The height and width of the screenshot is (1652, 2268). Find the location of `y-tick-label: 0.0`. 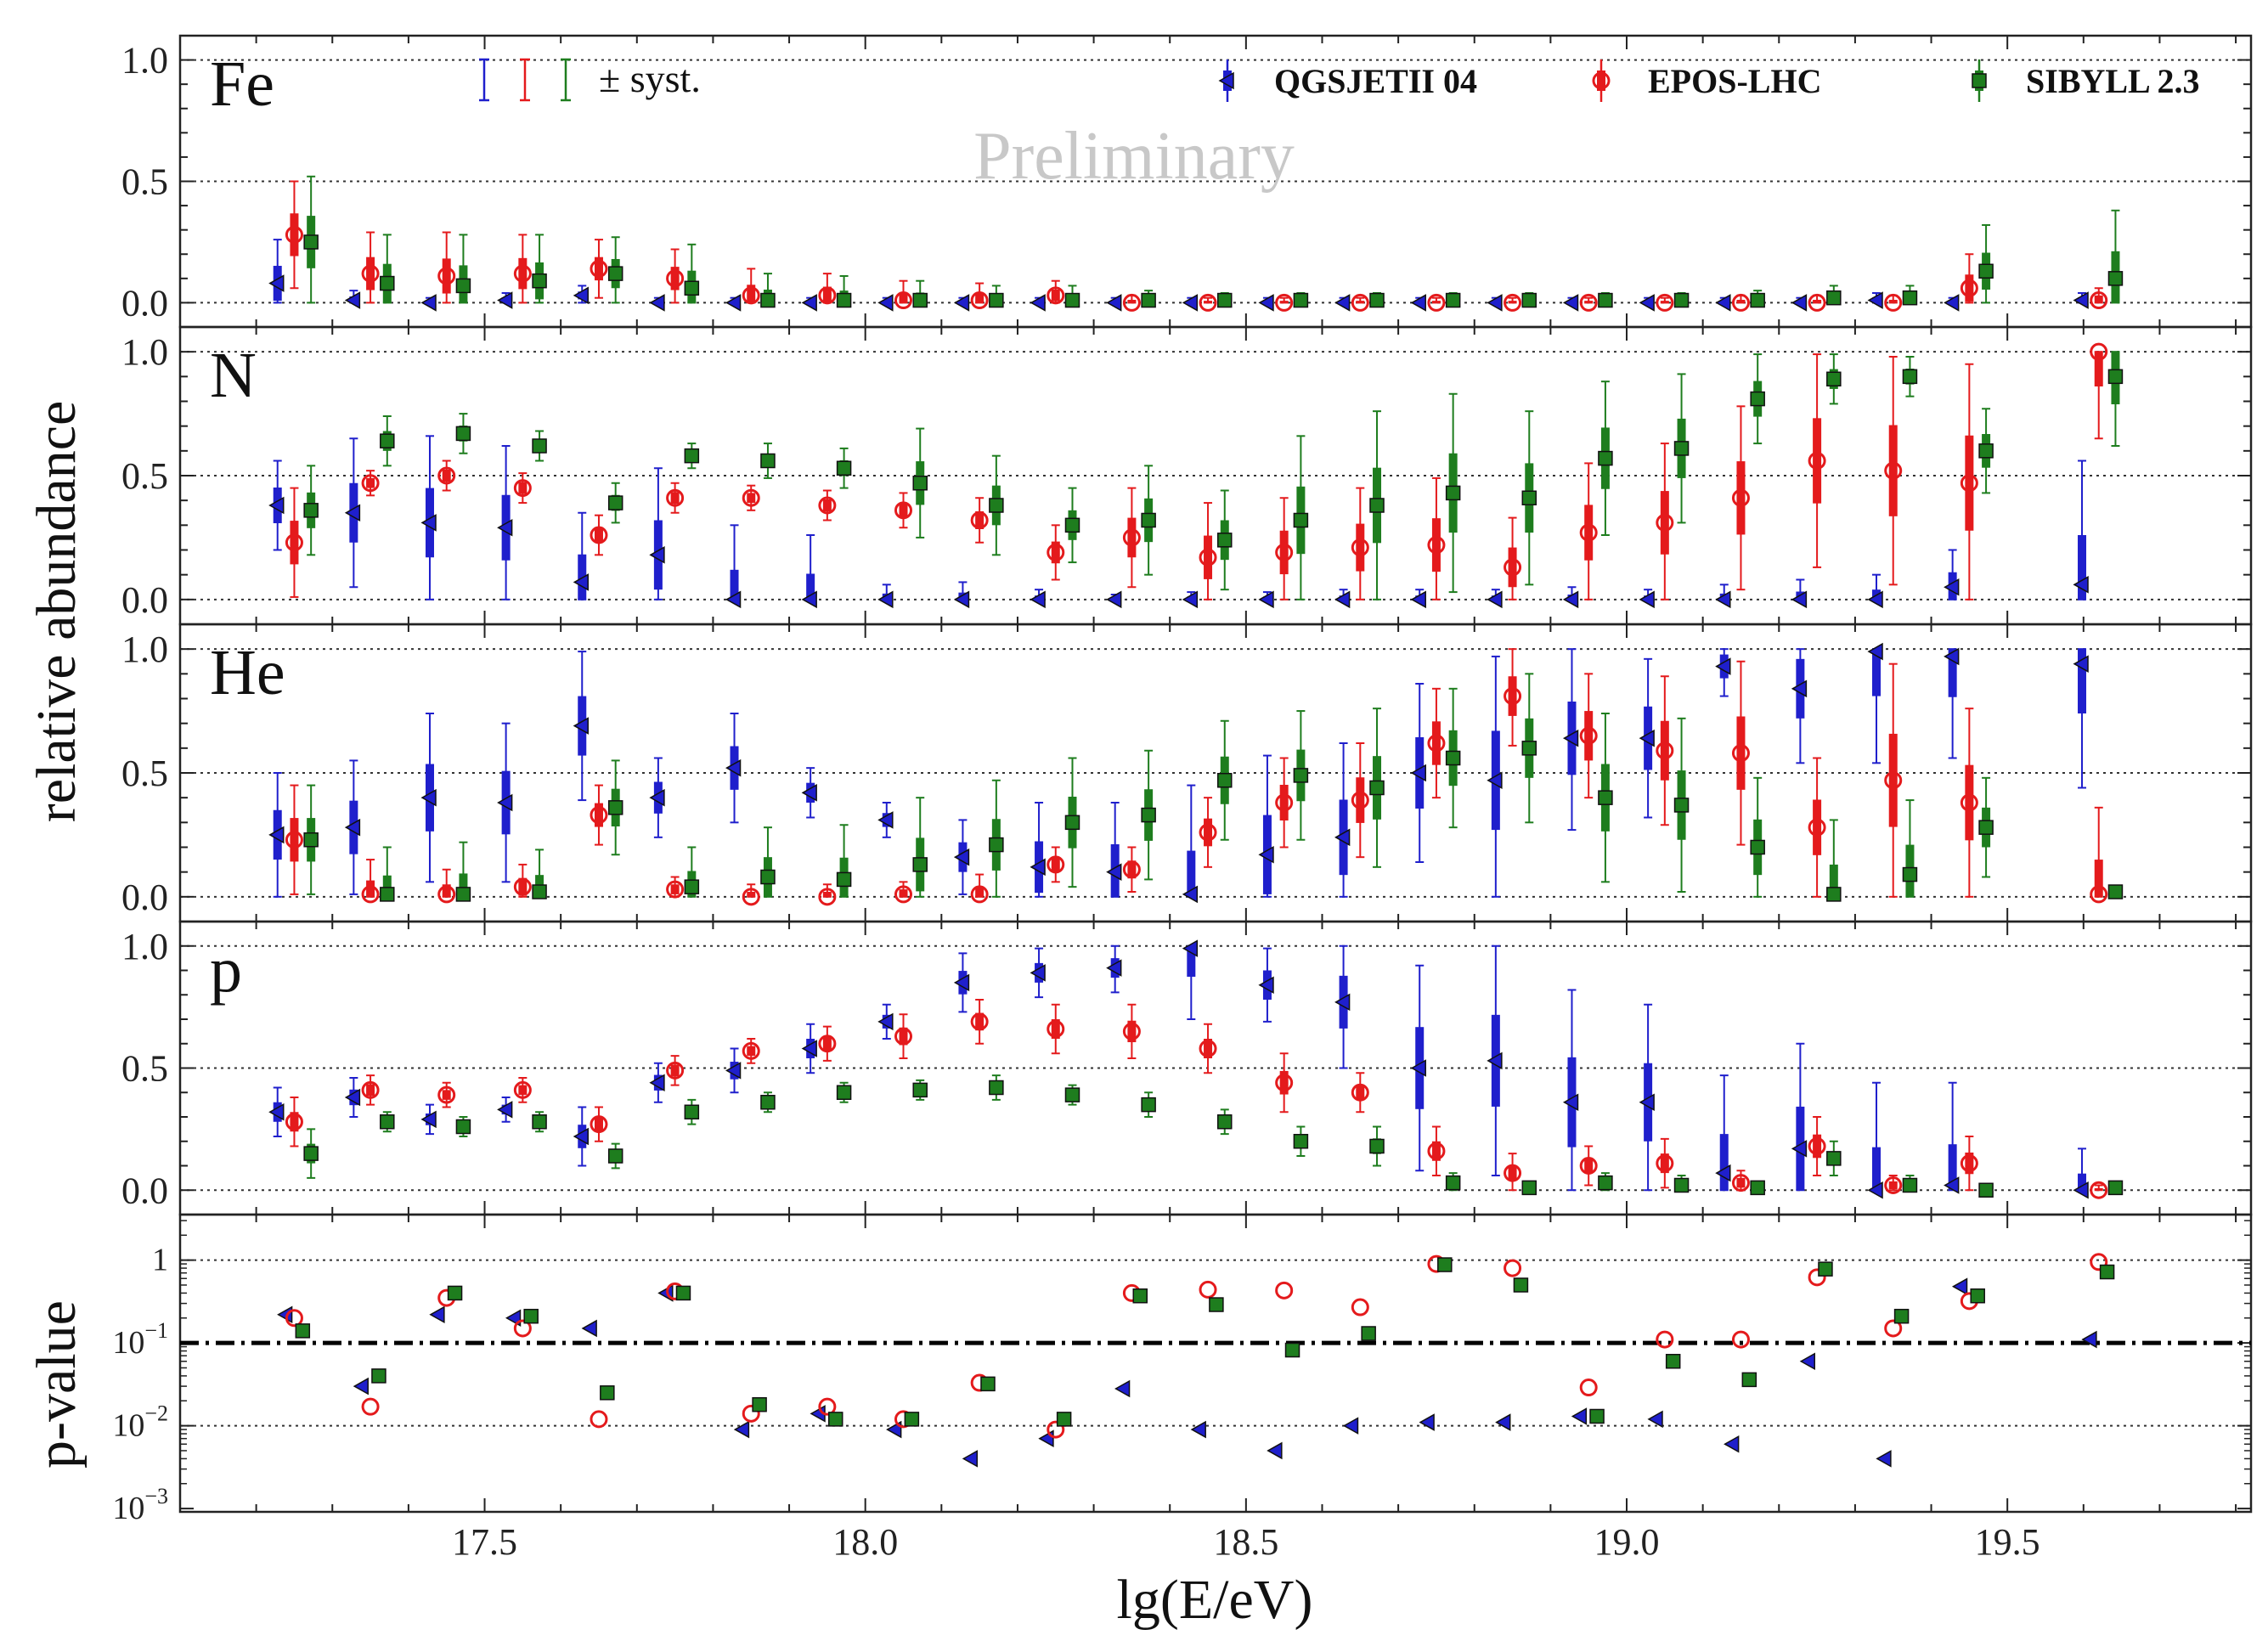

y-tick-label: 0.0 is located at coordinates (144, 897).